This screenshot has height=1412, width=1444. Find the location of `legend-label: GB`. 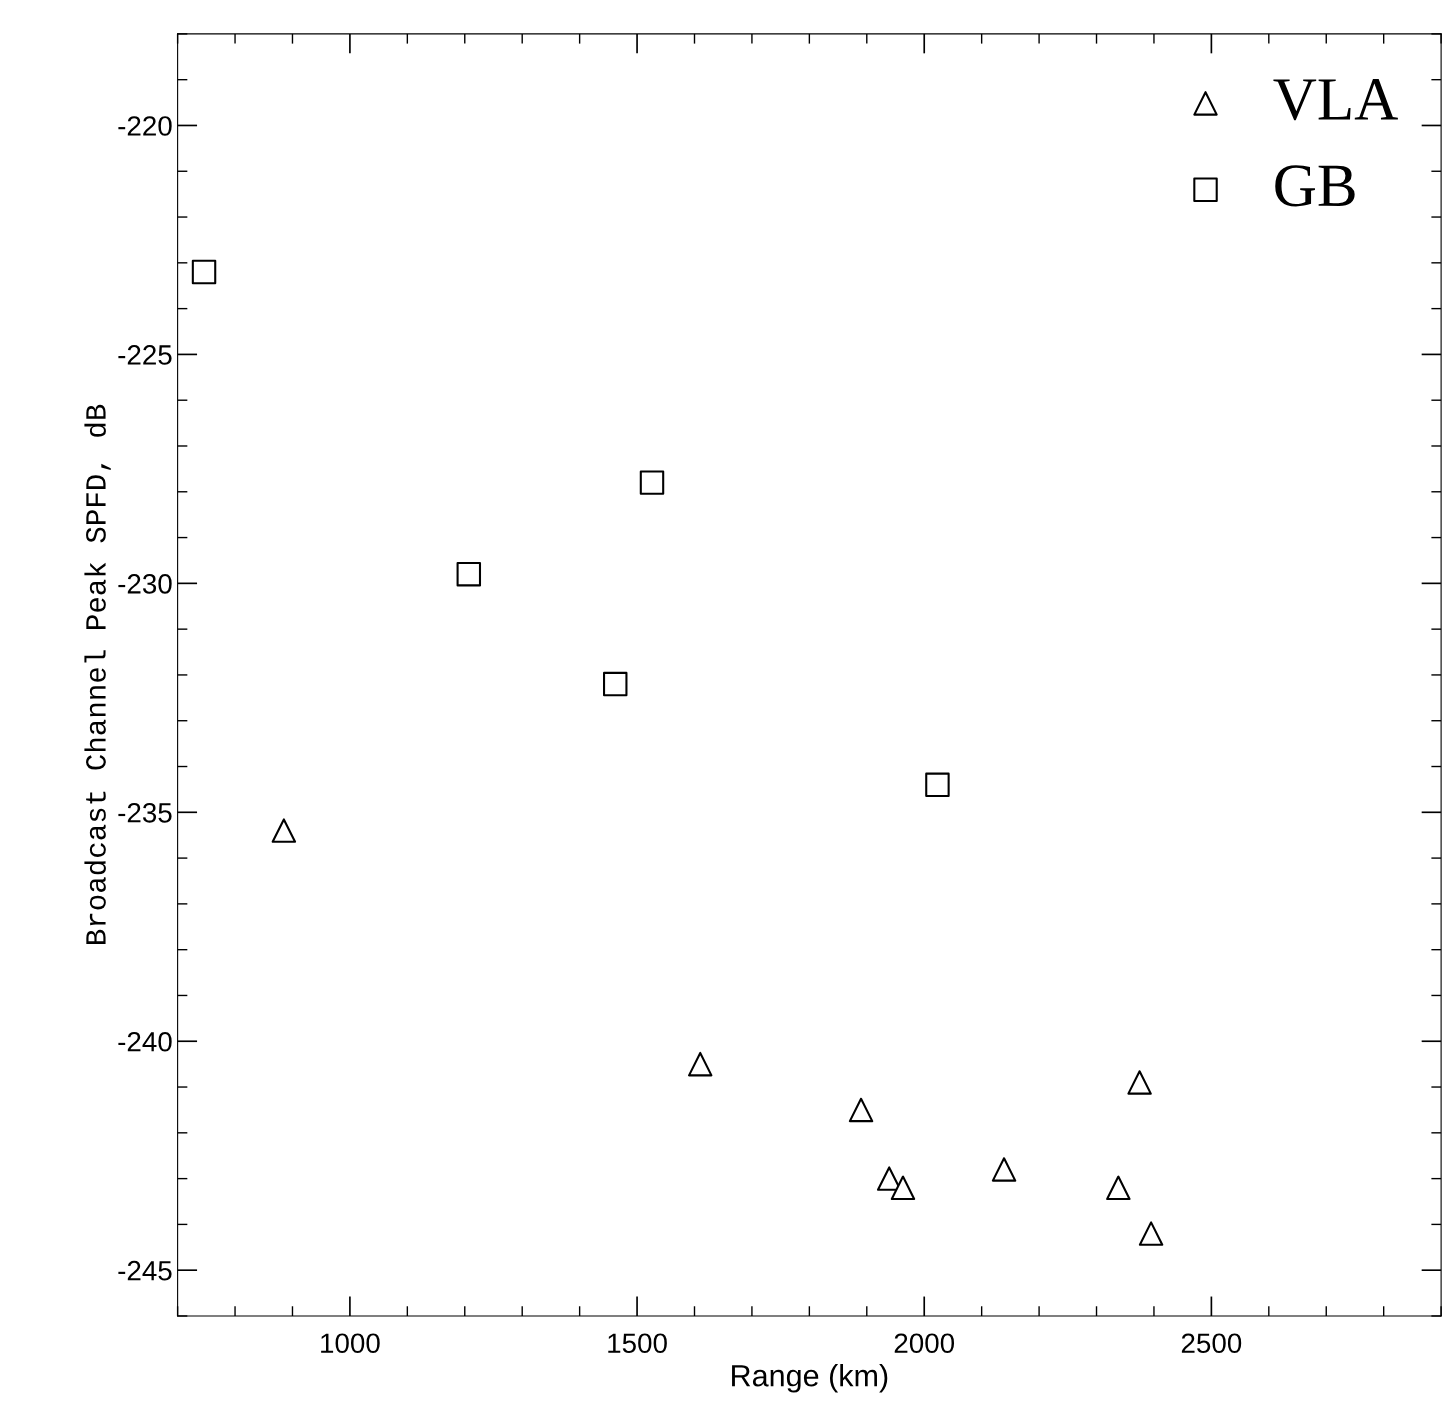

legend-label: GB is located at coordinates (1315, 186).